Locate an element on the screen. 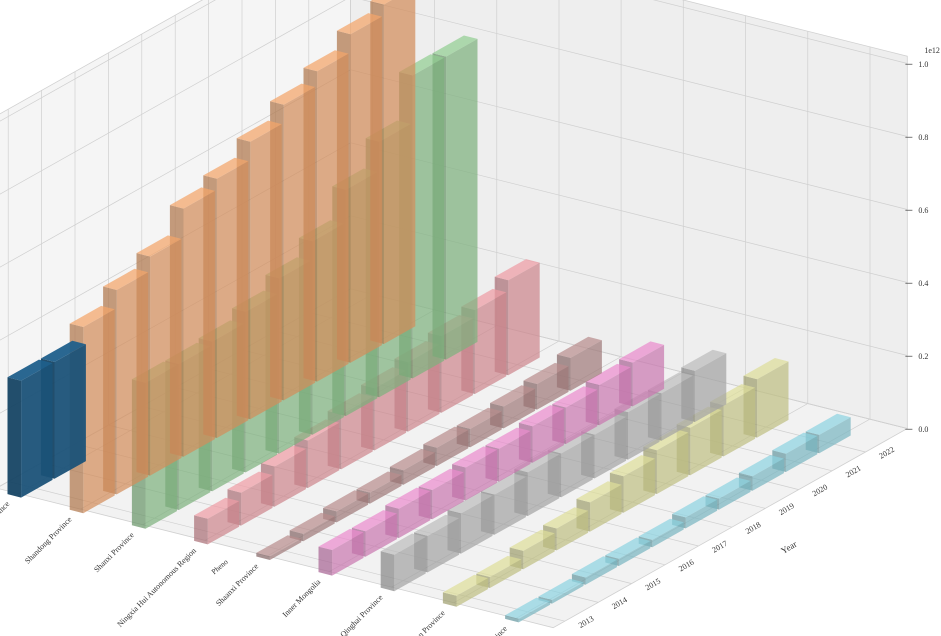 This screenshot has width=941, height=636. y-tick-label: 2017 is located at coordinates (720, 547).